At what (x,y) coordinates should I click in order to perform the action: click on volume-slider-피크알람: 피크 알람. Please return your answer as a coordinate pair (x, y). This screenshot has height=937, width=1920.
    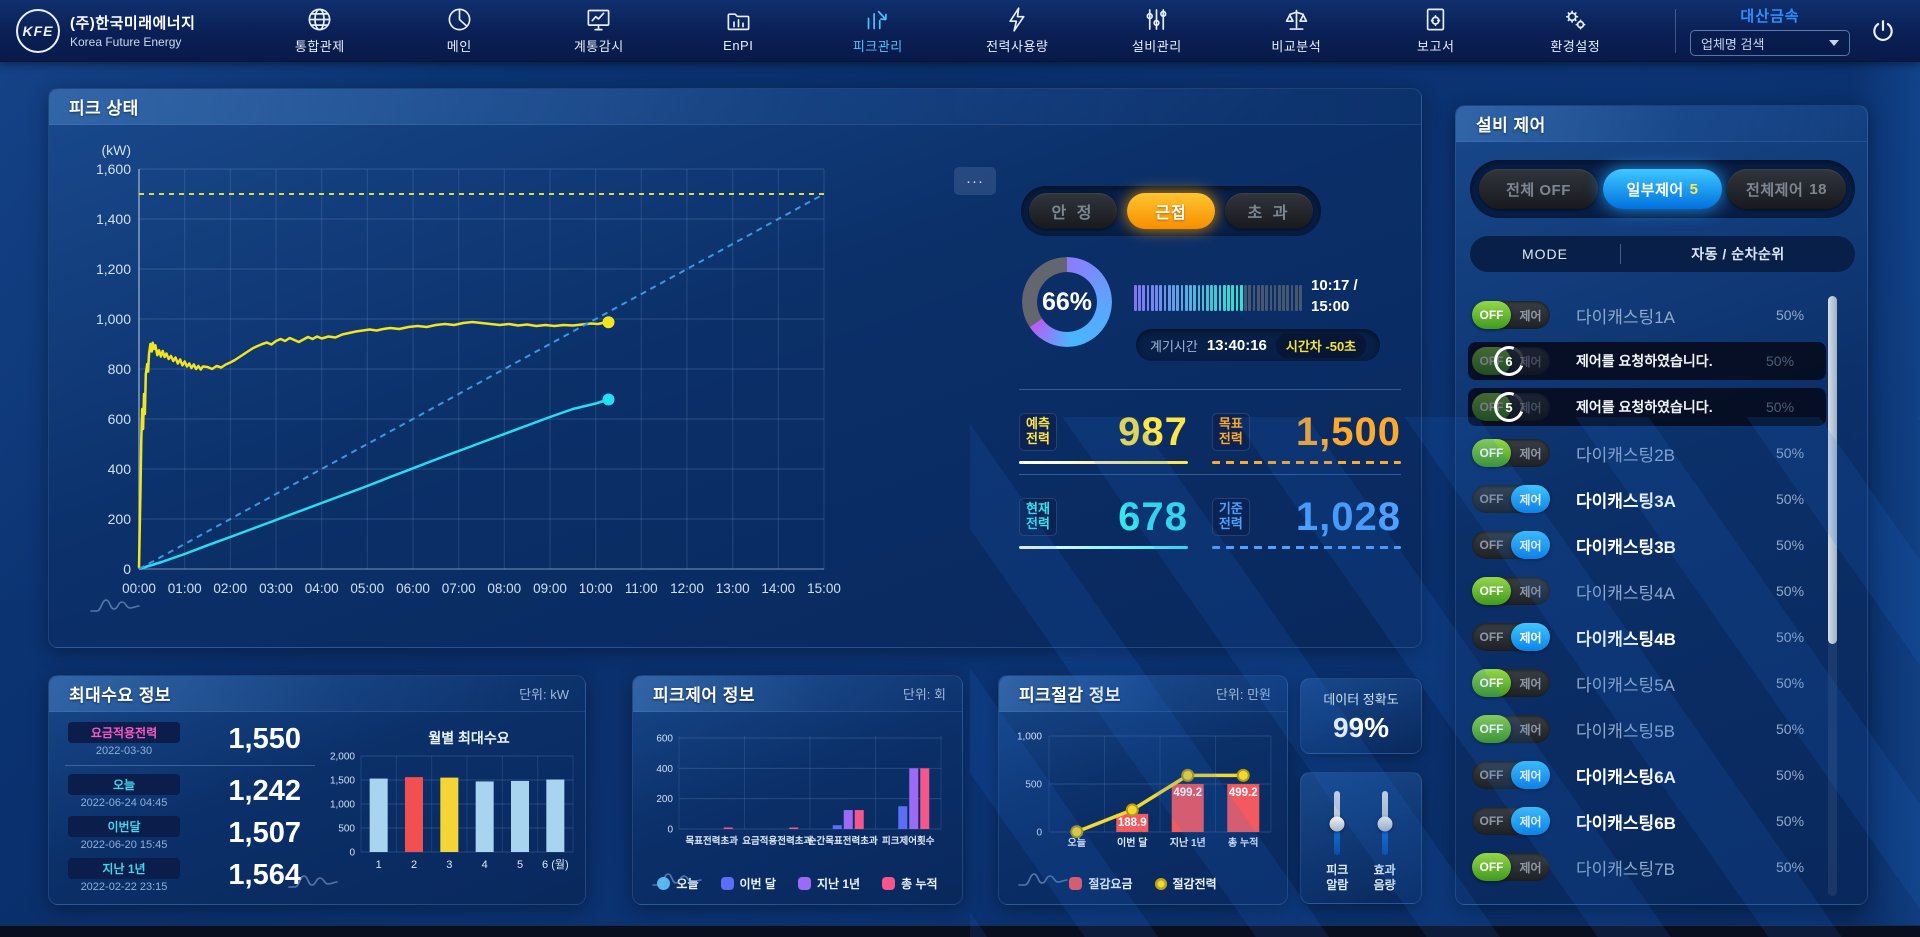
    Looking at the image, I should click on (1337, 842).